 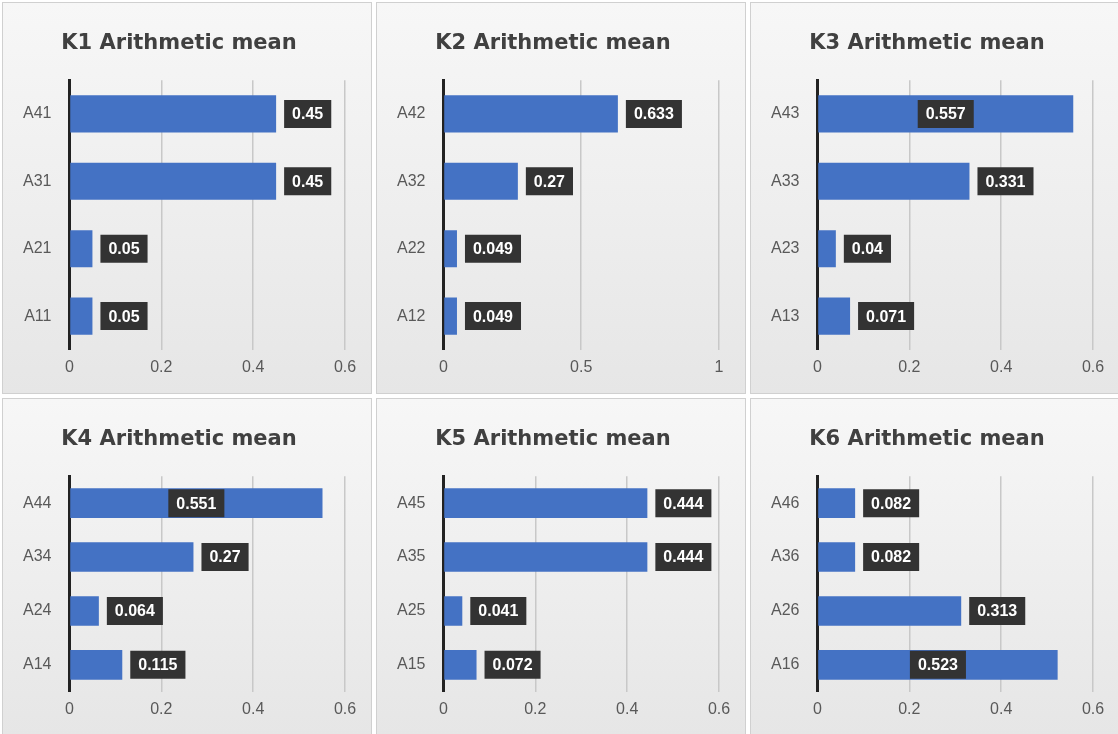 I want to click on y-tick-label: A46, so click(x=785, y=502).